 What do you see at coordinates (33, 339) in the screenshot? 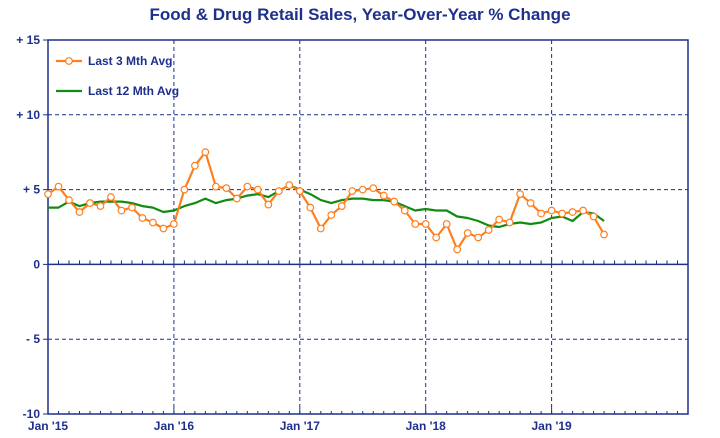
I see `y-tick-label: - 5` at bounding box center [33, 339].